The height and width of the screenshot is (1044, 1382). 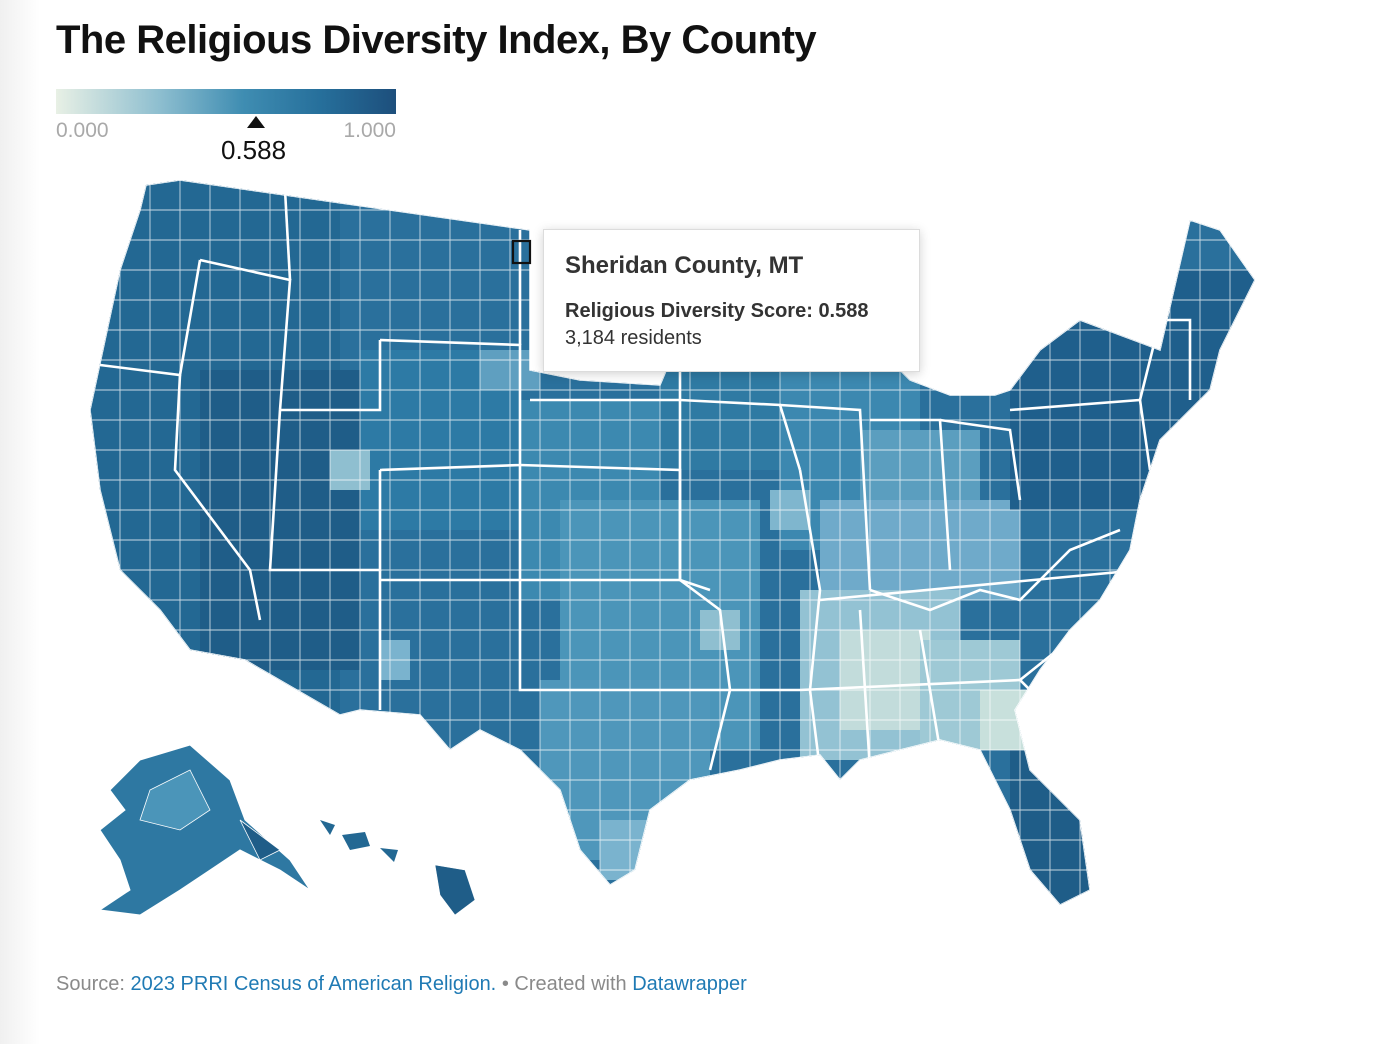 I want to click on page-edge-shadow, so click(x=20, y=522).